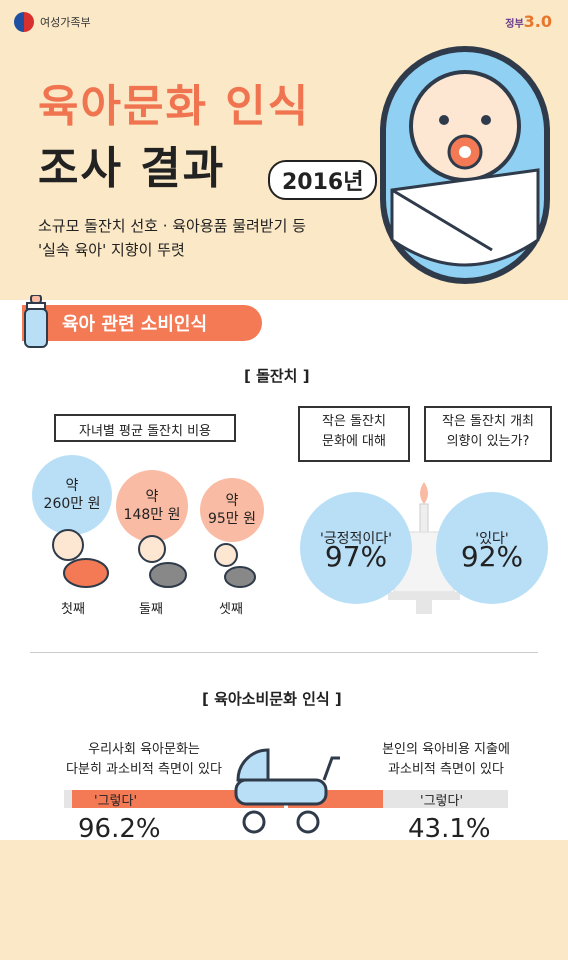  Describe the element at coordinates (232, 510) in the screenshot. I see `child3-cost-circle: 약 95만 원` at that location.